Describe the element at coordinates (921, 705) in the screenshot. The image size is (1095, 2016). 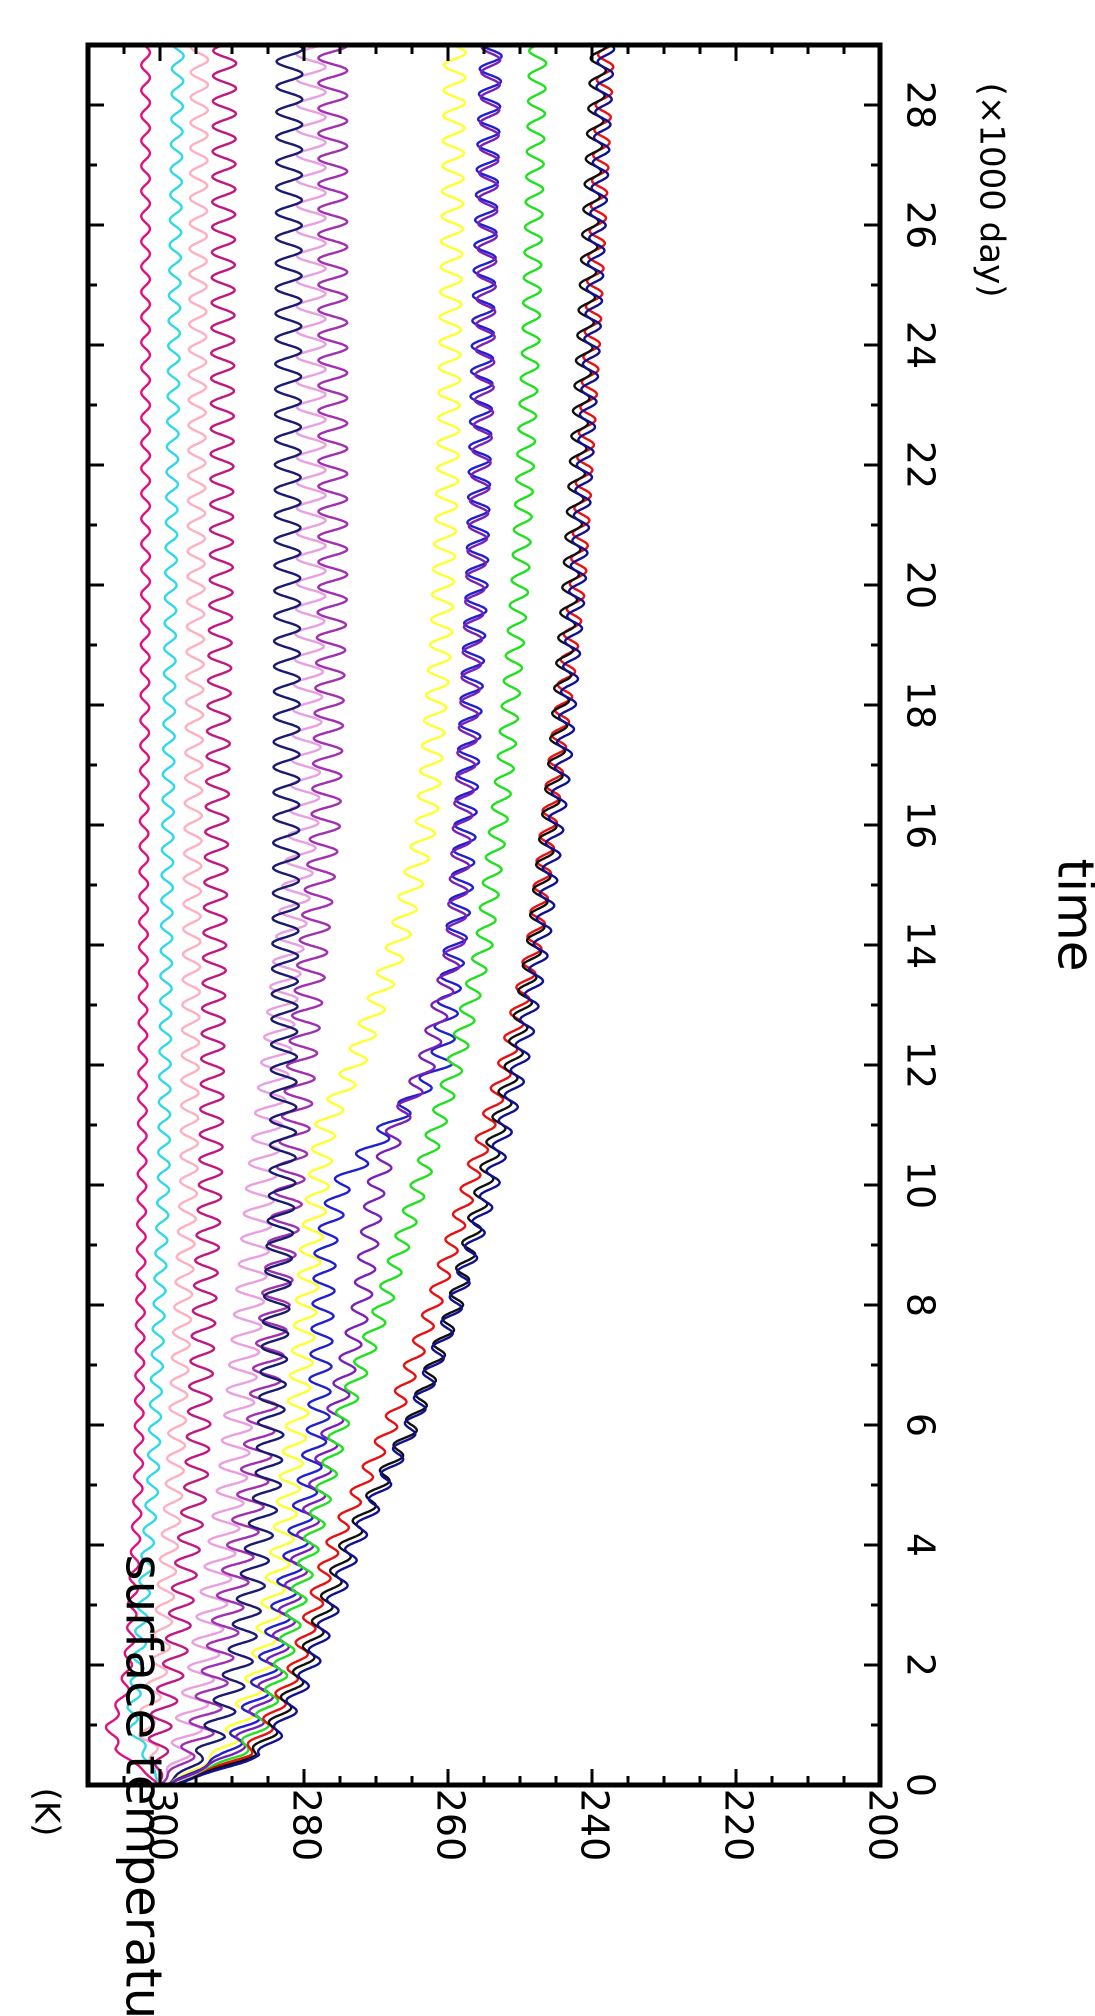
I see `x-tick-label: 18` at that location.